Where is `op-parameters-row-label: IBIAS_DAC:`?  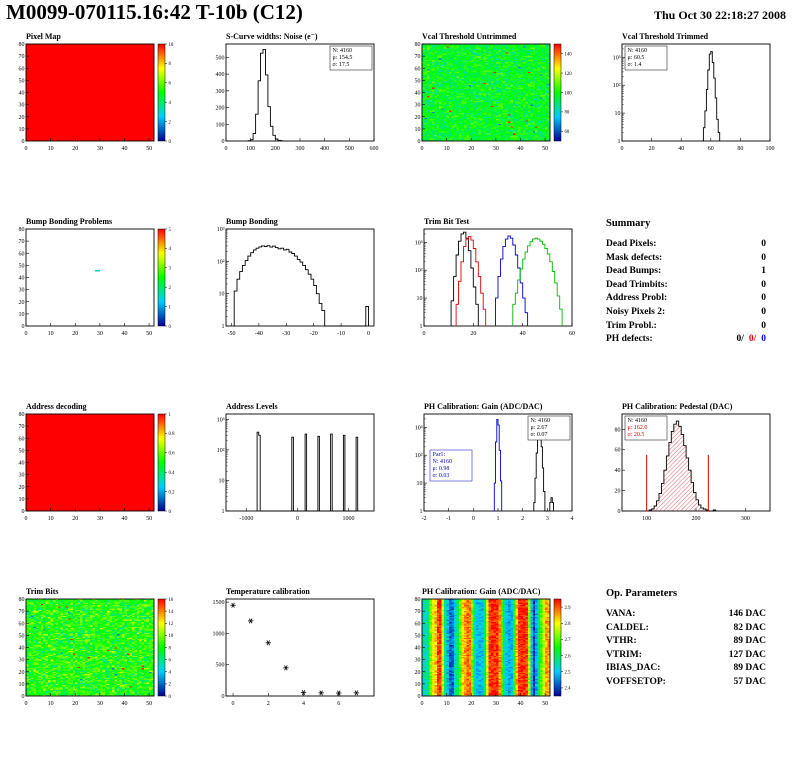 op-parameters-row-label: IBIAS_DAC: is located at coordinates (633, 668).